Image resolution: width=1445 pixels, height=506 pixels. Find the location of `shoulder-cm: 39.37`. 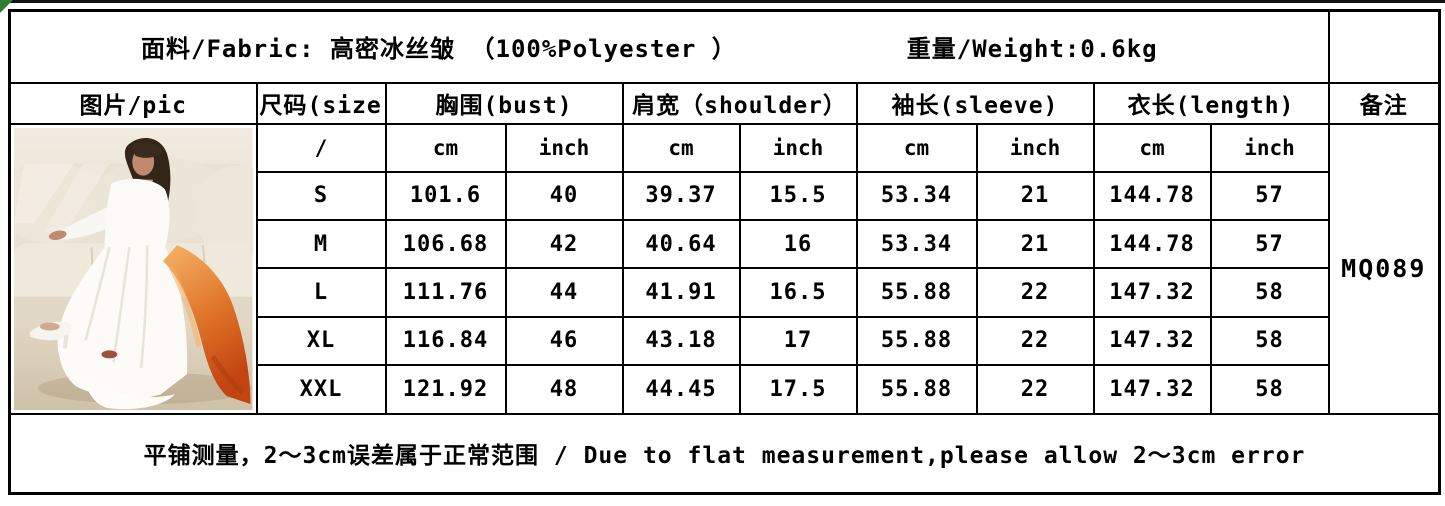

shoulder-cm: 39.37 is located at coordinates (681, 196).